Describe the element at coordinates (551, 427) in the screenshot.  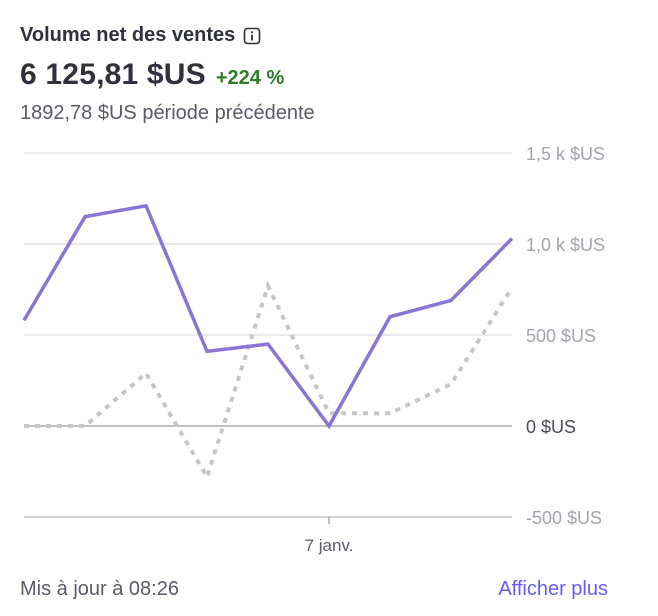
I see `y-tick-label-3: 0 $US` at that location.